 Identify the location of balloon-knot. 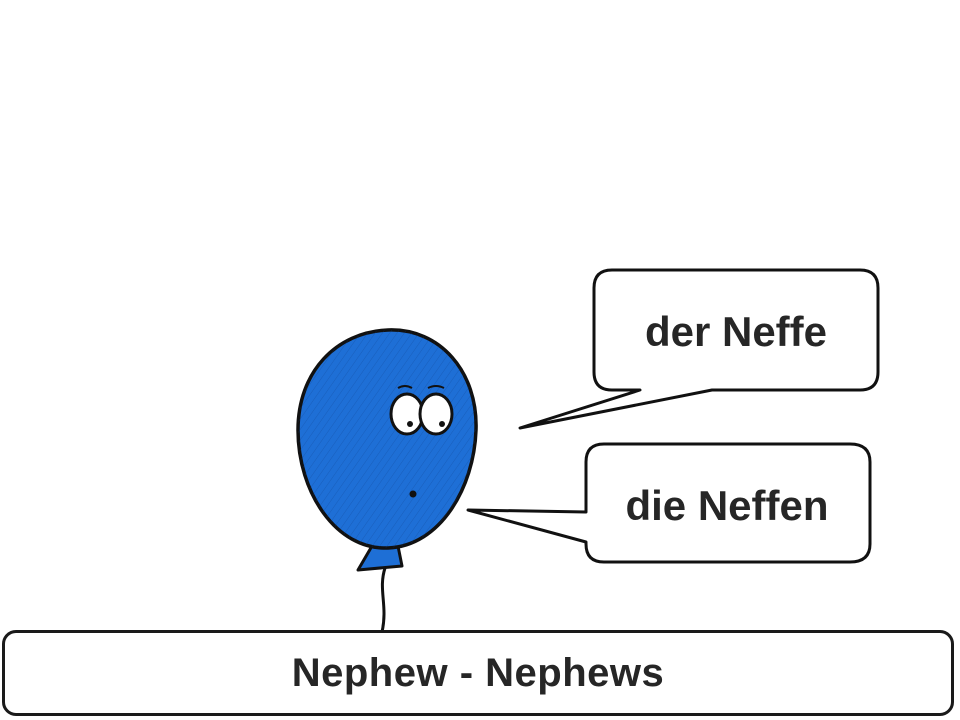
(380, 558).